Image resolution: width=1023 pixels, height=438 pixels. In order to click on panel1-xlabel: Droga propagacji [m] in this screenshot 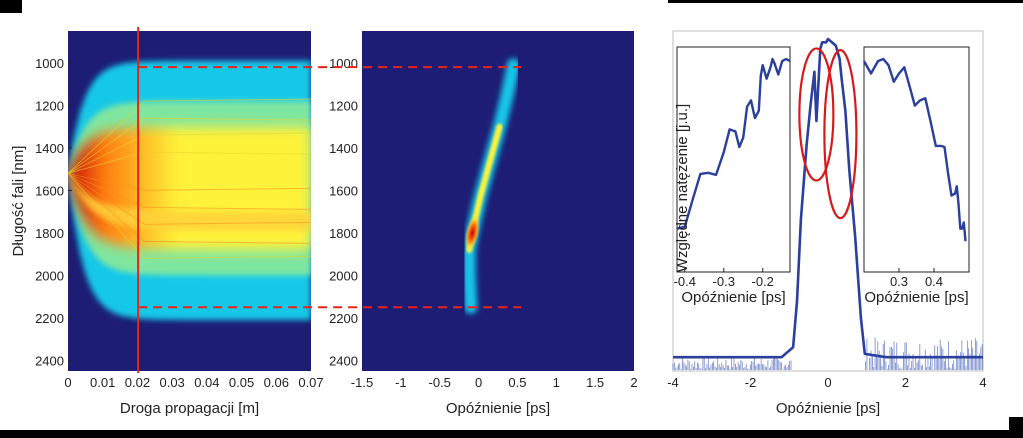, I will do `click(189, 408)`.